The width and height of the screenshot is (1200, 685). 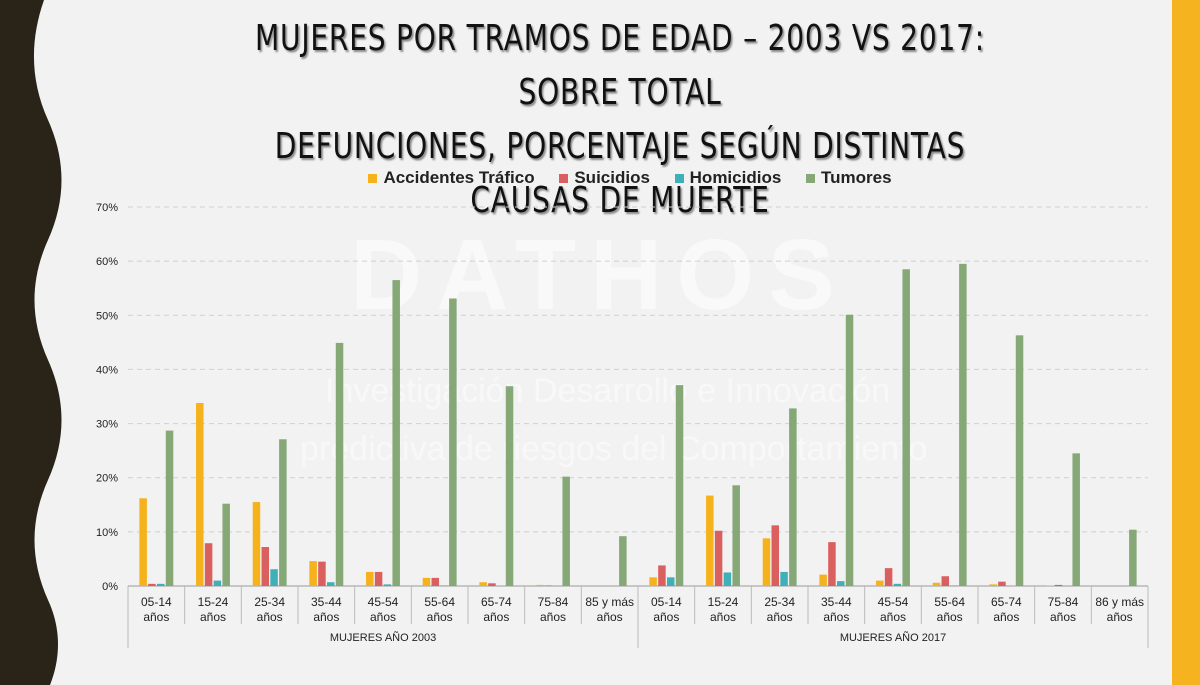 I want to click on right-accent-bar, so click(x=1186, y=342).